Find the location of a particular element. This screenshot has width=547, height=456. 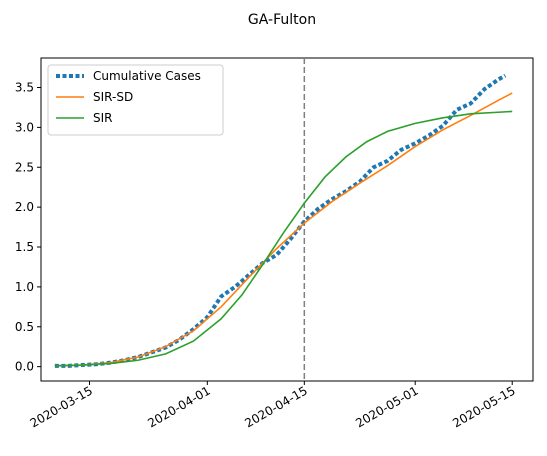

legend-label: SIR is located at coordinates (103, 118).